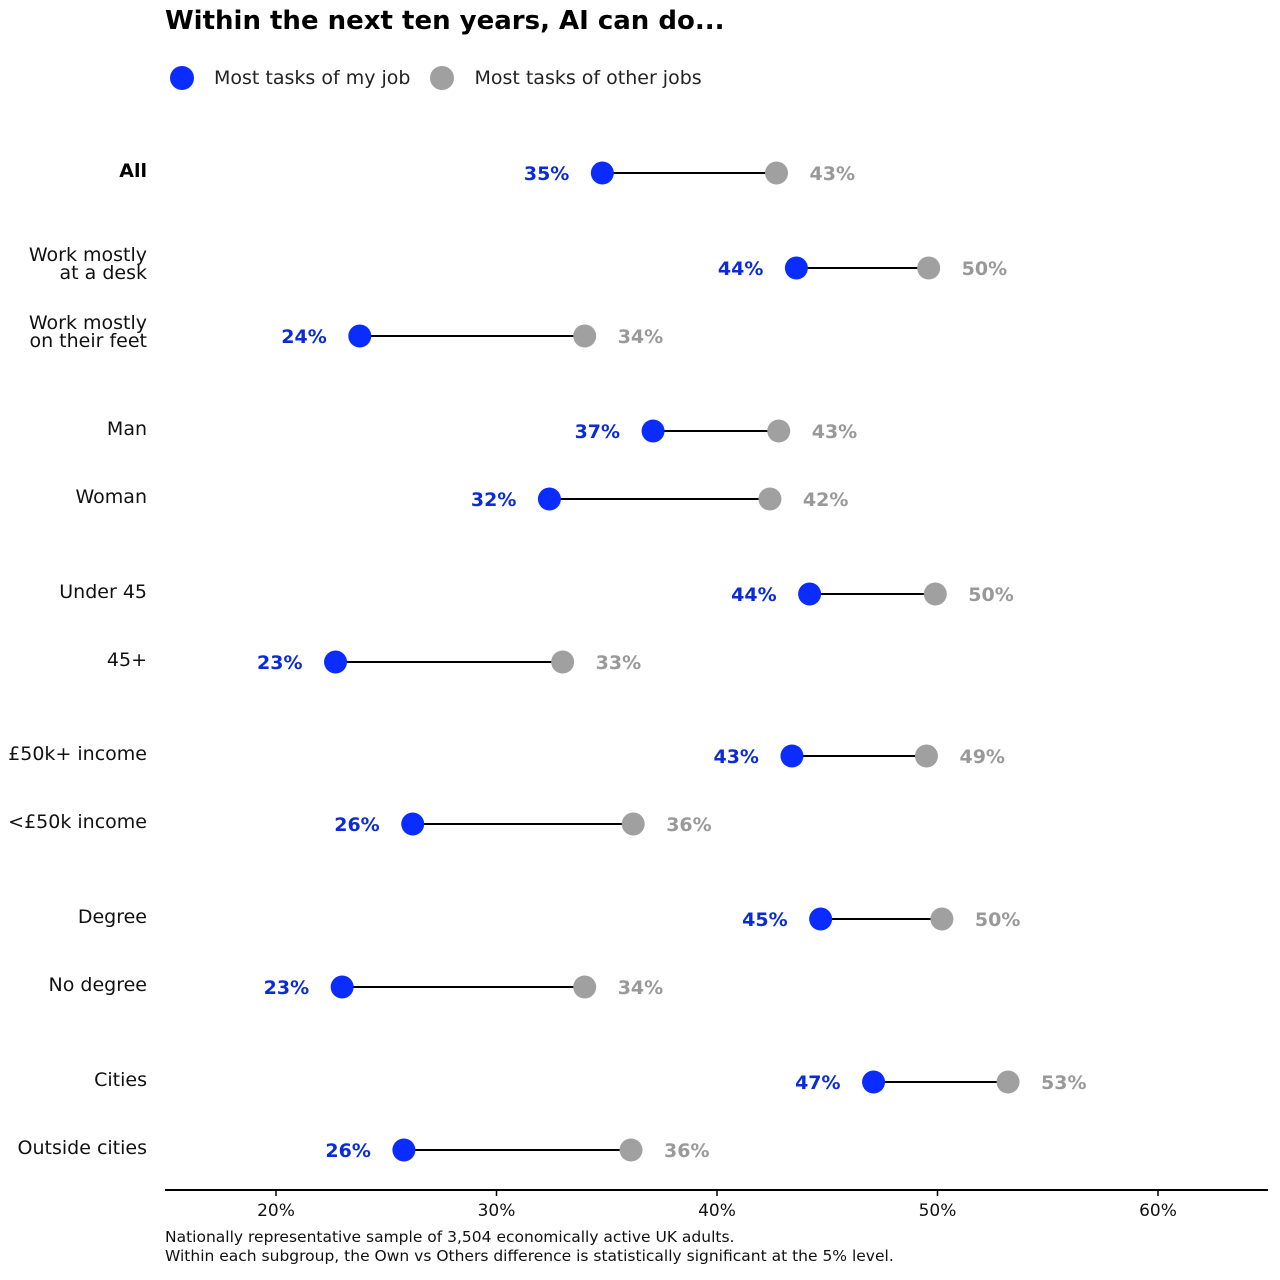  What do you see at coordinates (127, 660) in the screenshot?
I see `category-label: 45+` at bounding box center [127, 660].